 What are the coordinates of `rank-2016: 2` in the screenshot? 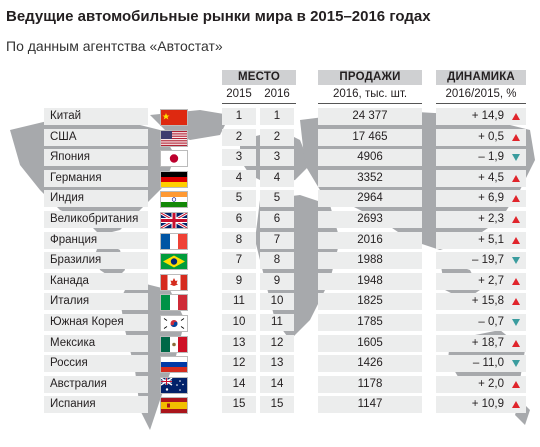 It's located at (277, 137).